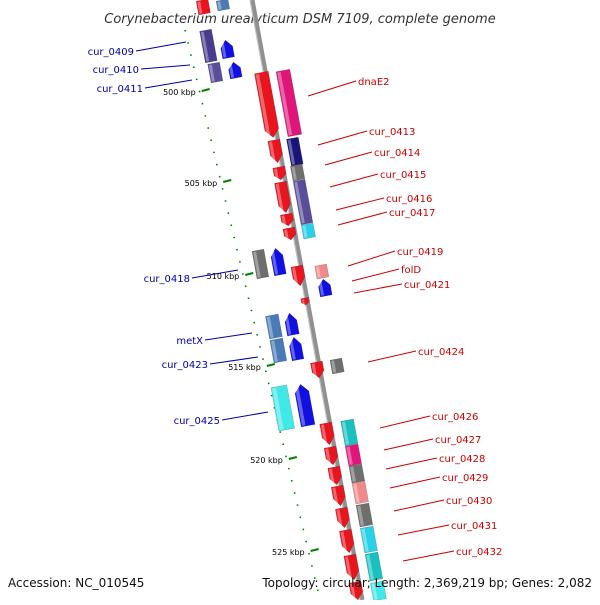 Image resolution: width=600 pixels, height=605 pixels. Describe the element at coordinates (462, 459) in the screenshot. I see `gene-label-right: cur_0428` at that location.